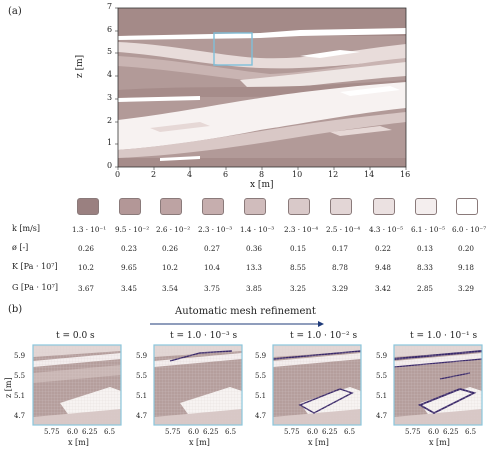  What do you see at coordinates (20, 376) in the screenshot?
I see `b-y-tick-2: 5.5` at bounding box center [20, 376].